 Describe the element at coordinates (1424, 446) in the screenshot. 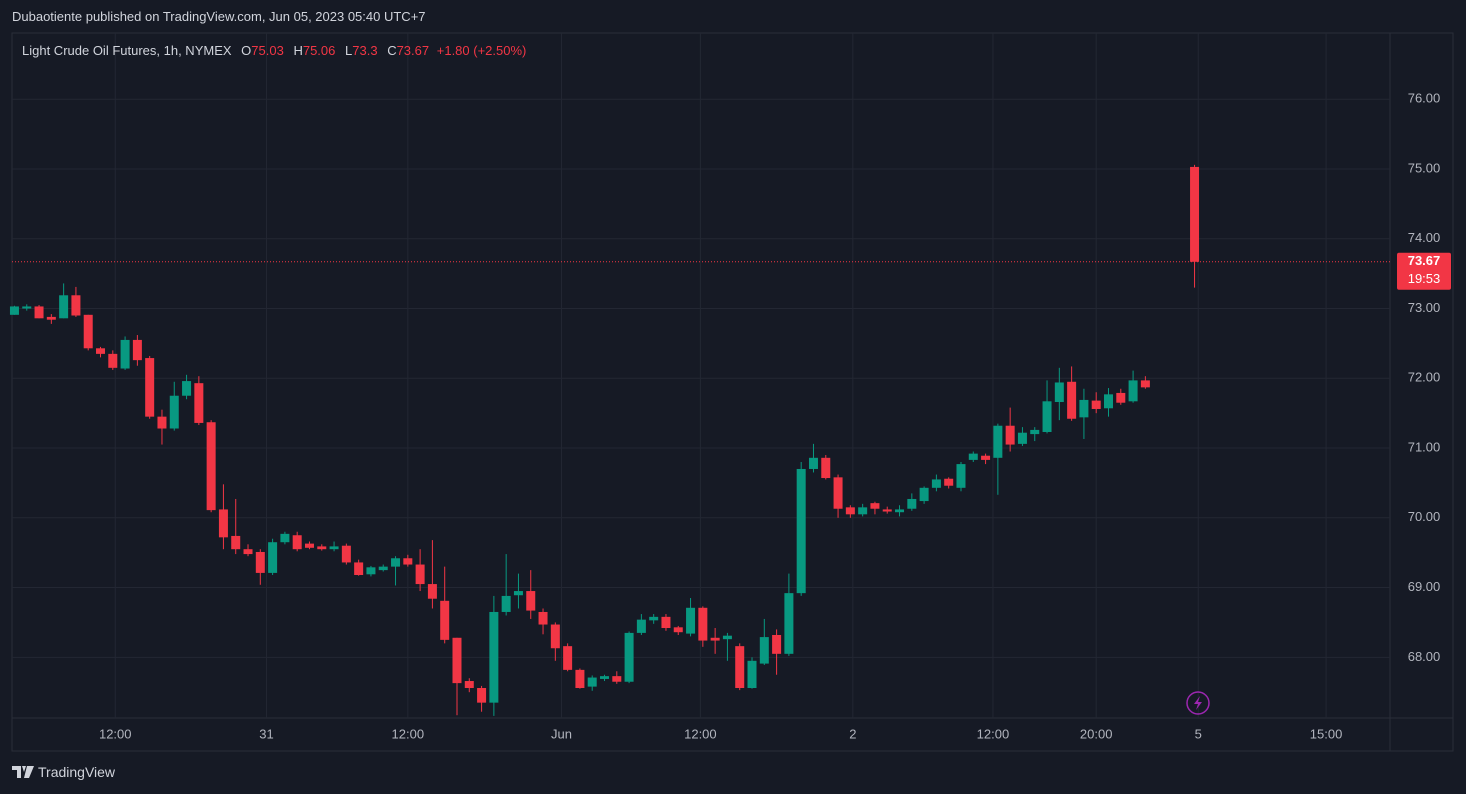

I see `y-tick-label: 71.00` at that location.